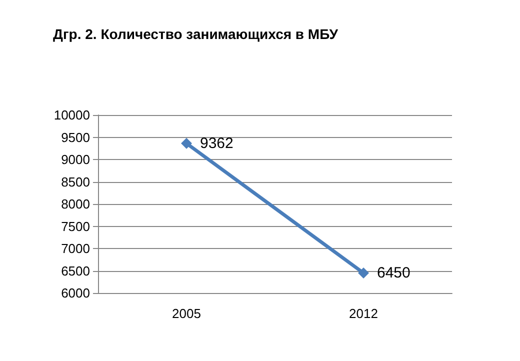 Image resolution: width=520 pixels, height=361 pixels. What do you see at coordinates (75, 182) in the screenshot?
I see `y-tick-label: 8500` at bounding box center [75, 182].